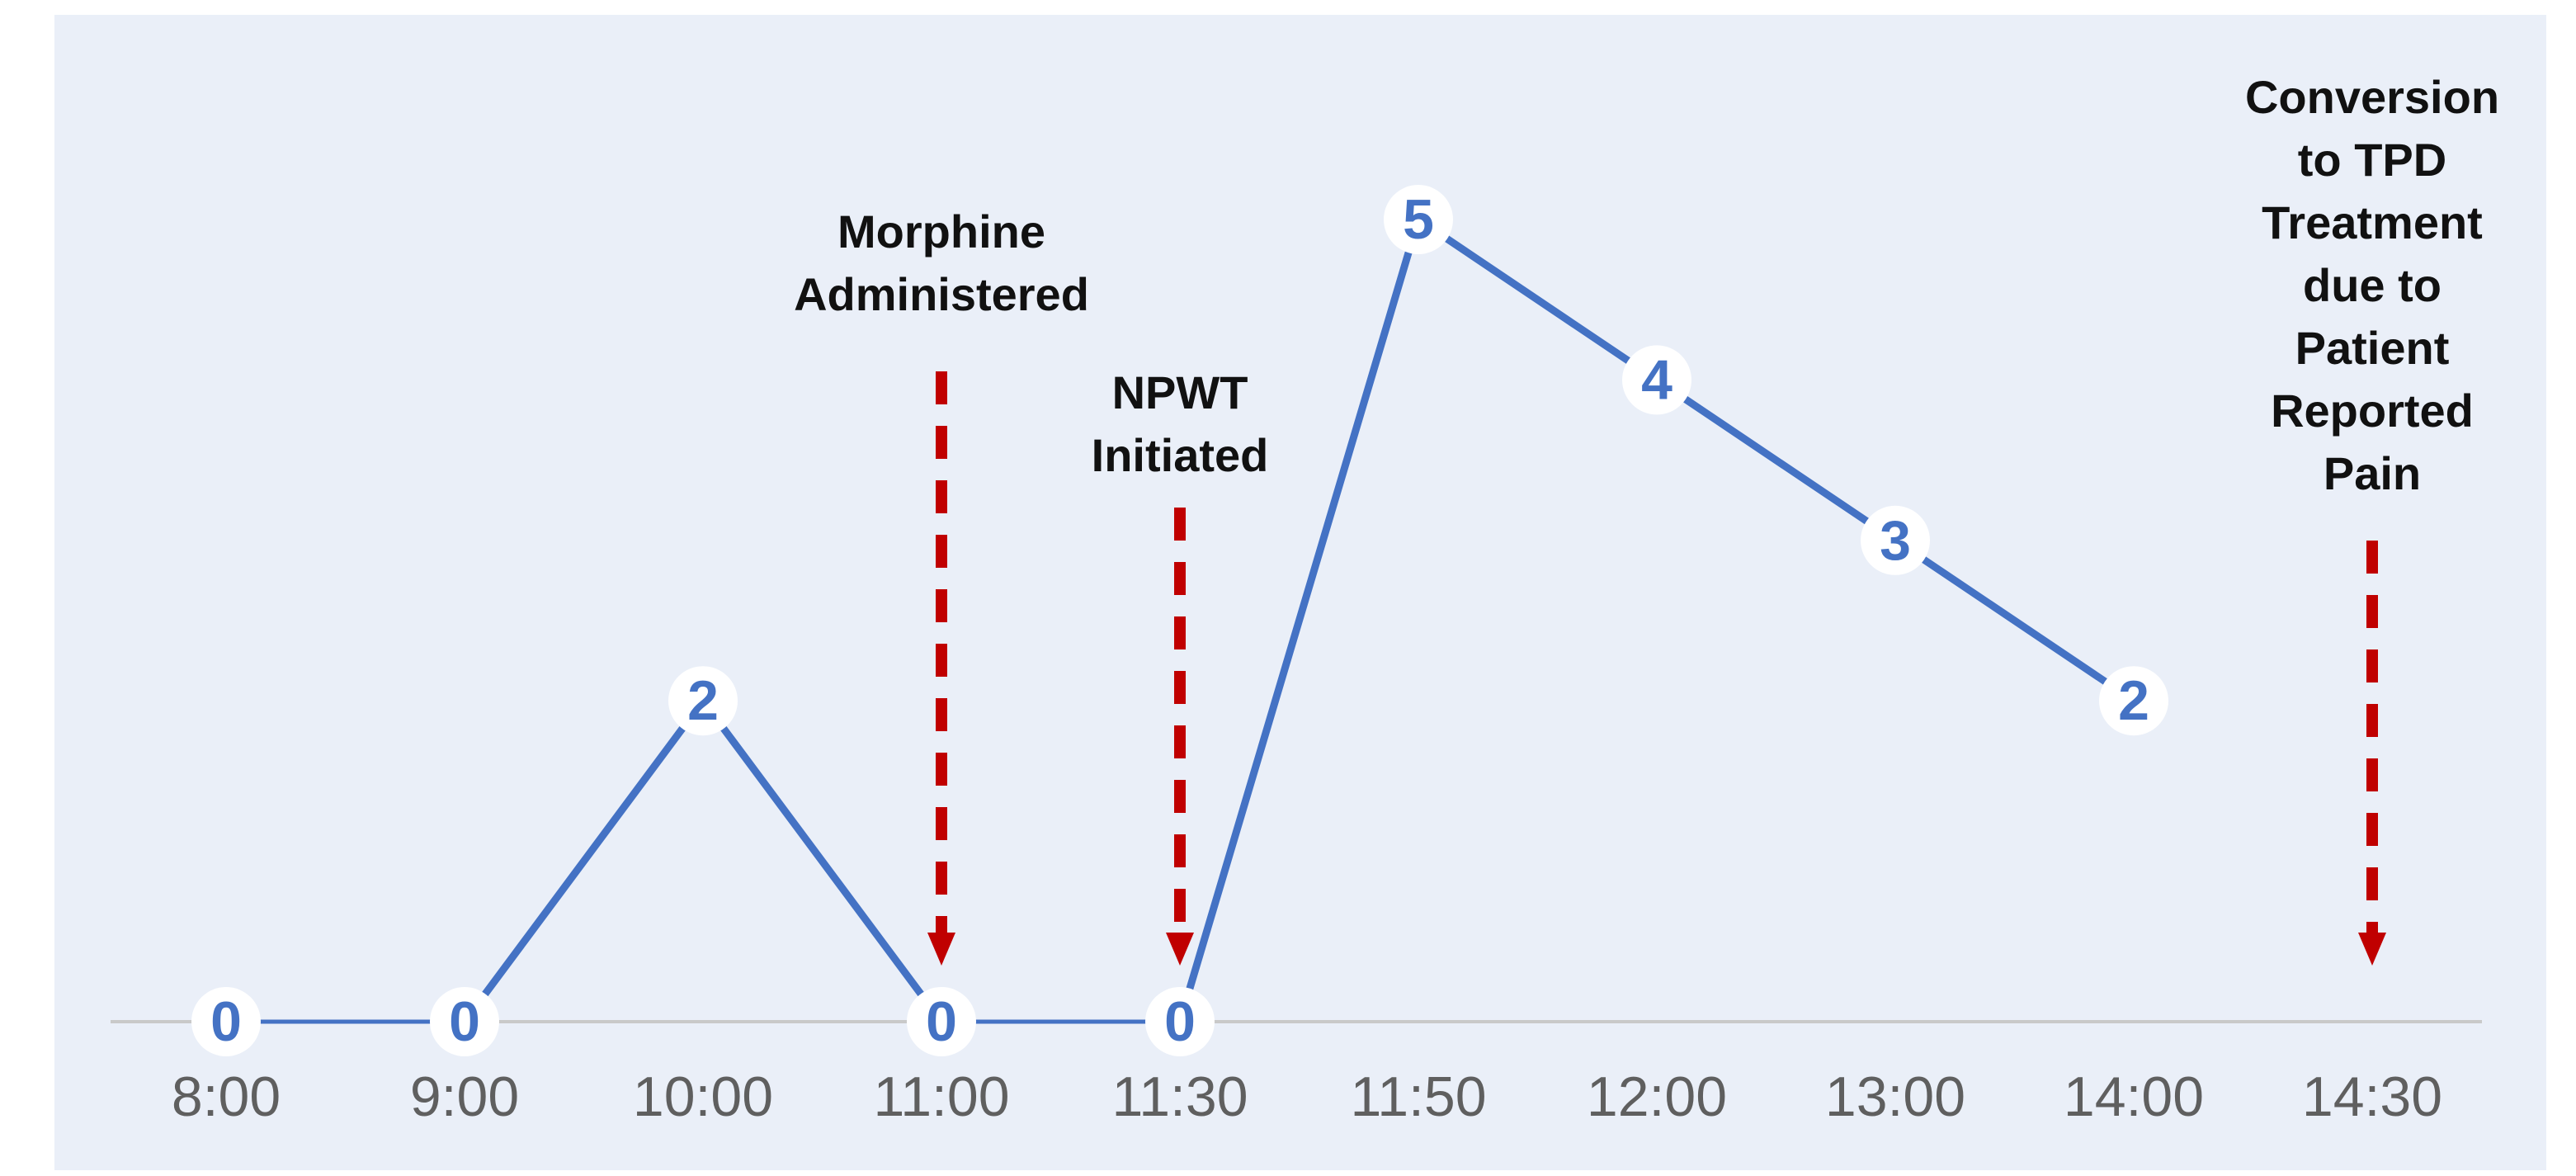 This screenshot has width=2576, height=1176. Describe the element at coordinates (1179, 1096) in the screenshot. I see `x-tick-label: 11:30` at that location.